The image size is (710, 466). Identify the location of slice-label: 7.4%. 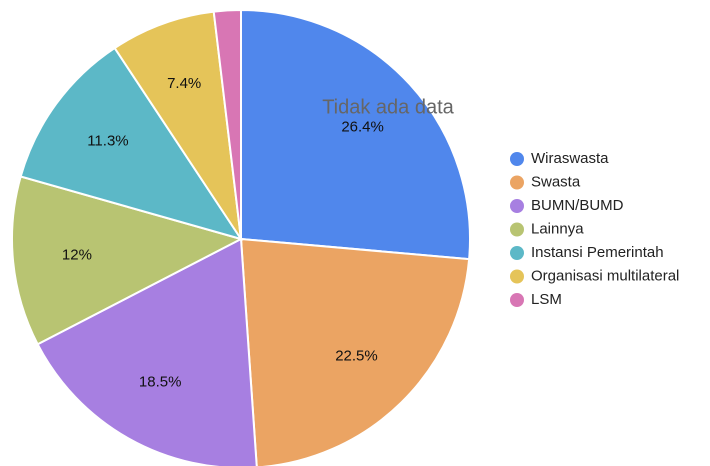
(184, 83).